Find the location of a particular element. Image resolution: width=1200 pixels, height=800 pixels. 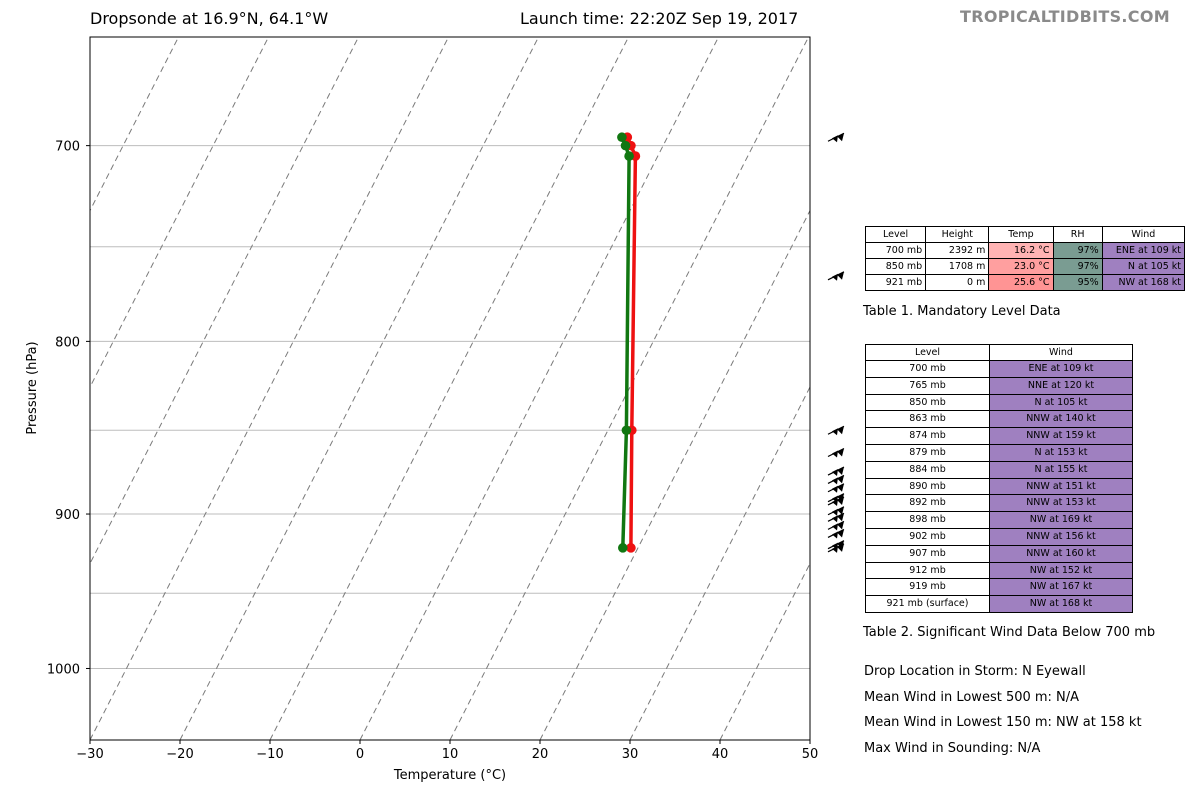

temperature-point is located at coordinates (631, 548).